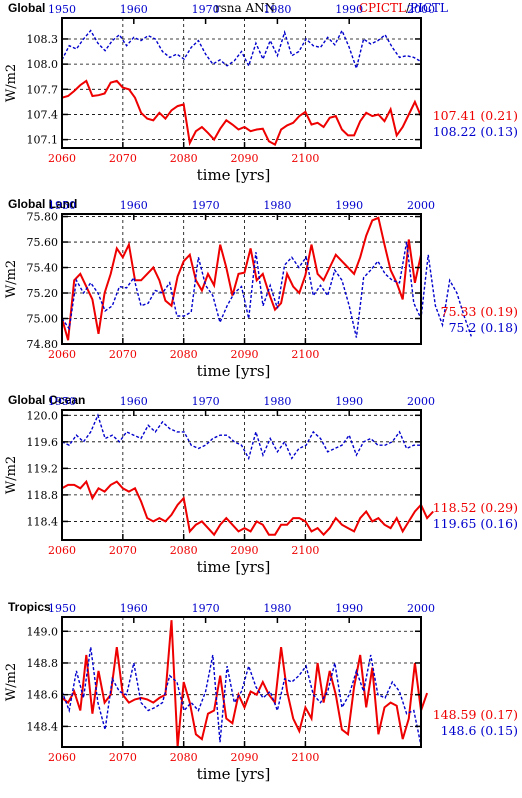 Image resolution: width=522 pixels, height=798 pixels. What do you see at coordinates (483, 327) in the screenshot?
I see `series-summary: 75.2 (0.18)` at bounding box center [483, 327].